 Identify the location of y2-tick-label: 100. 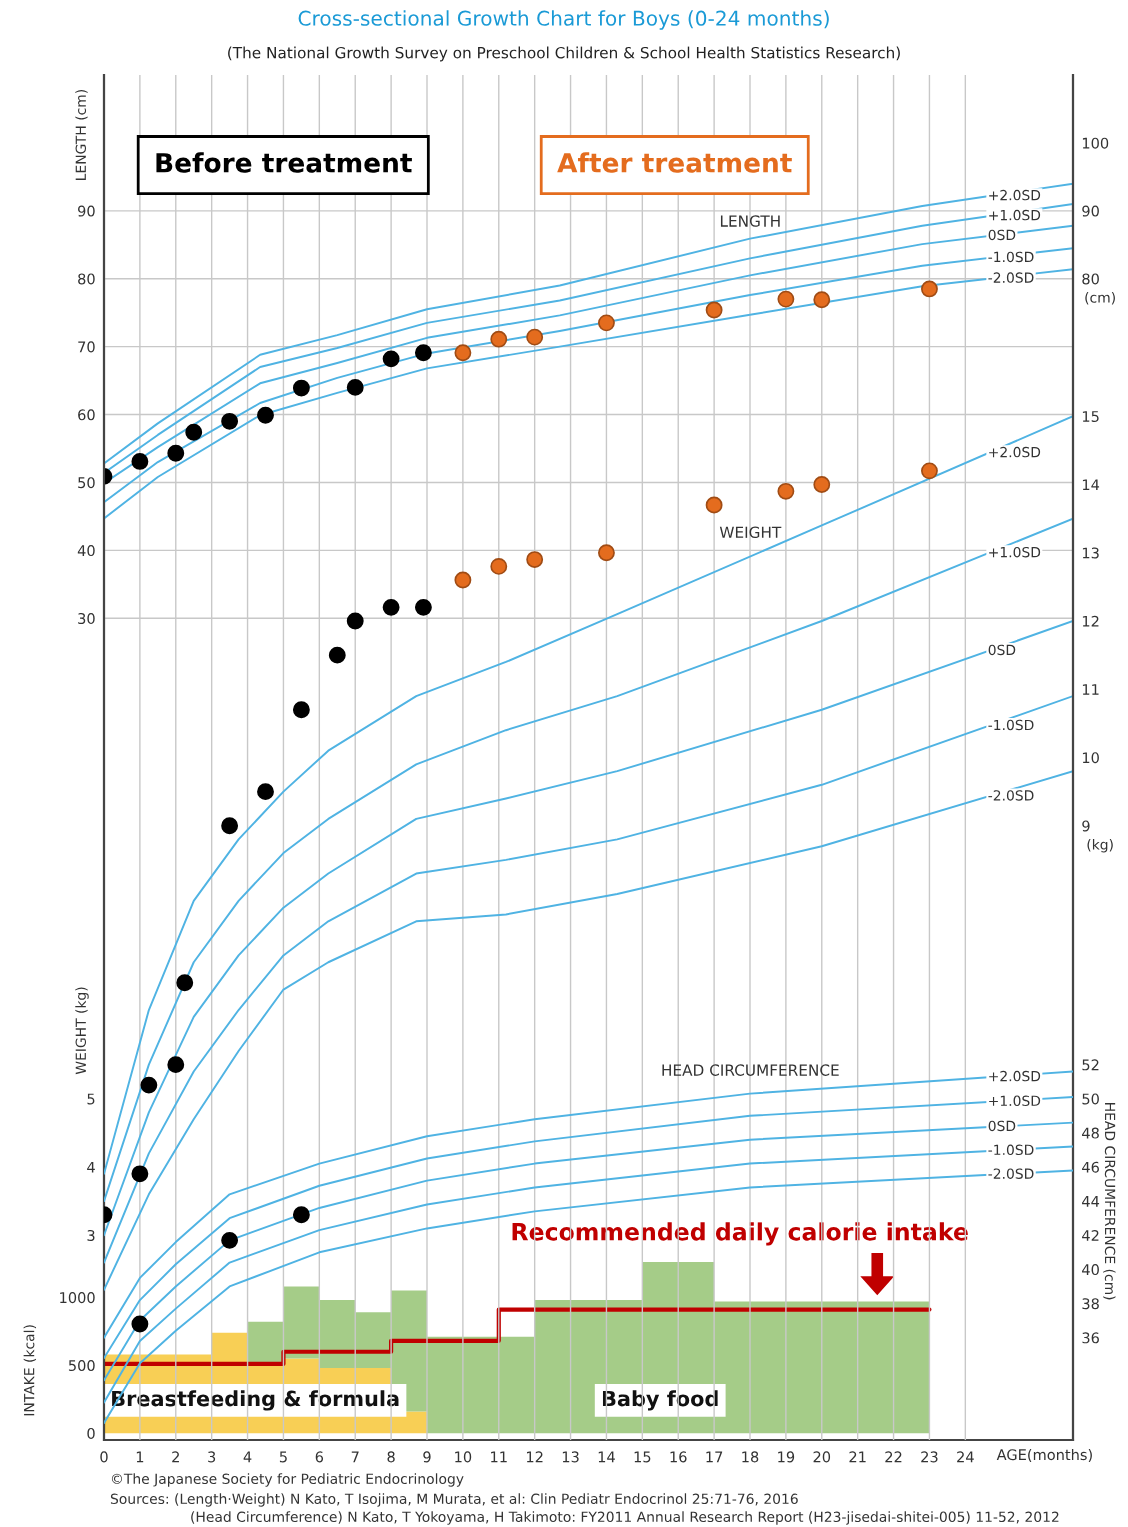
(1095, 143).